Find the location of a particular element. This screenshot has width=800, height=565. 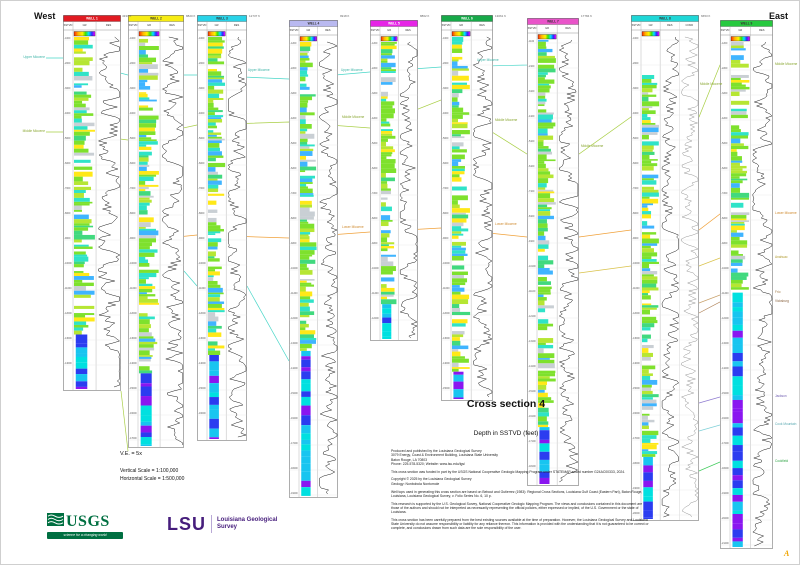

svg-text: -21200 is located at coordinates (725, 543).